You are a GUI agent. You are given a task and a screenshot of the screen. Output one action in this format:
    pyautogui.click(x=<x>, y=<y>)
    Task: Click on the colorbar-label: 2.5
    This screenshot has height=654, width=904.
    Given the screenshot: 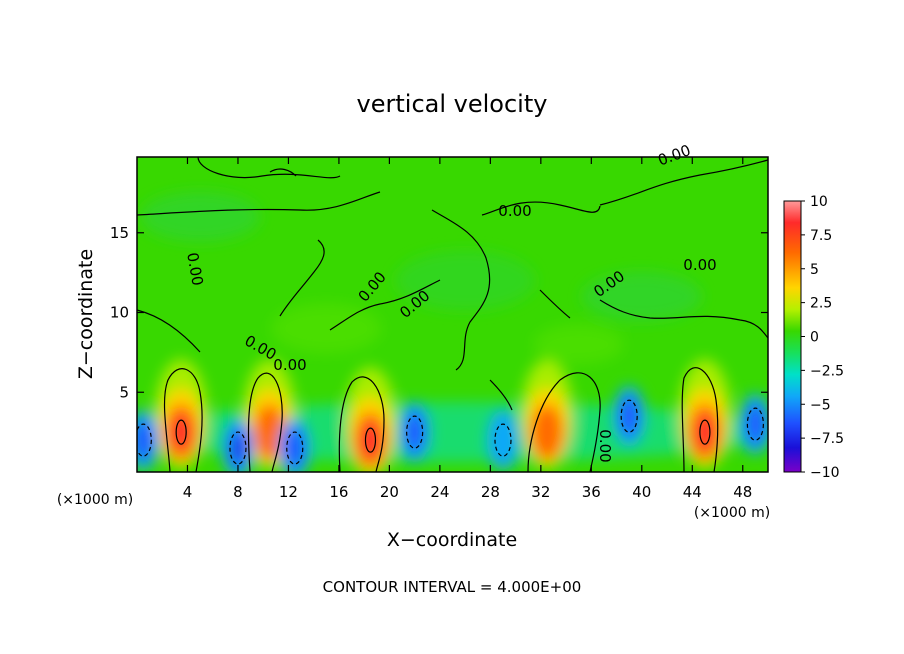 What is the action you would take?
    pyautogui.click(x=821, y=304)
    